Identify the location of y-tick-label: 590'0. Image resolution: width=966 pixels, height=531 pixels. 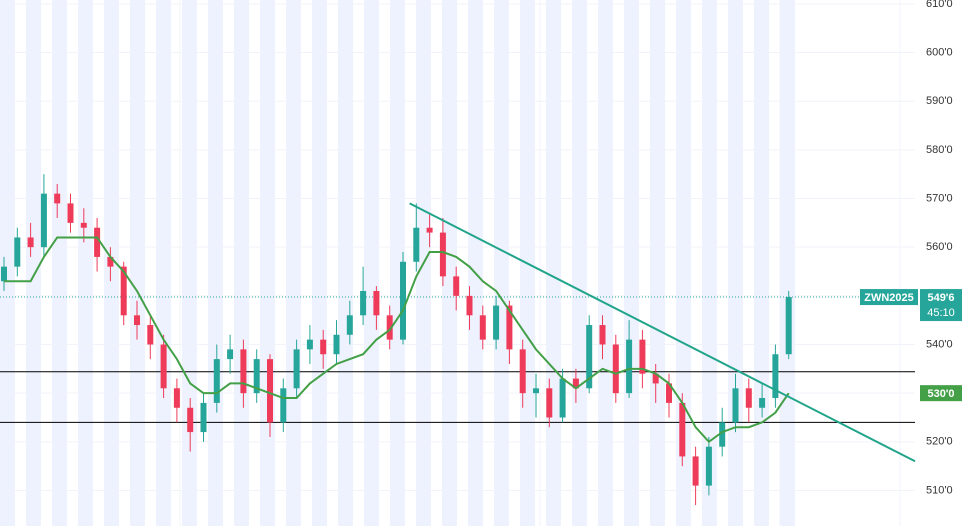
(939, 101).